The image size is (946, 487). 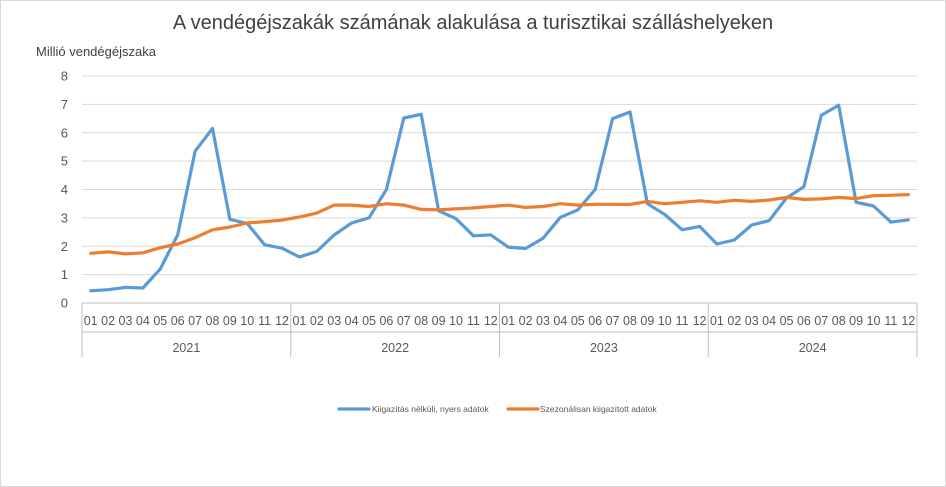 What do you see at coordinates (64, 303) in the screenshot?
I see `y-tick-label: 0` at bounding box center [64, 303].